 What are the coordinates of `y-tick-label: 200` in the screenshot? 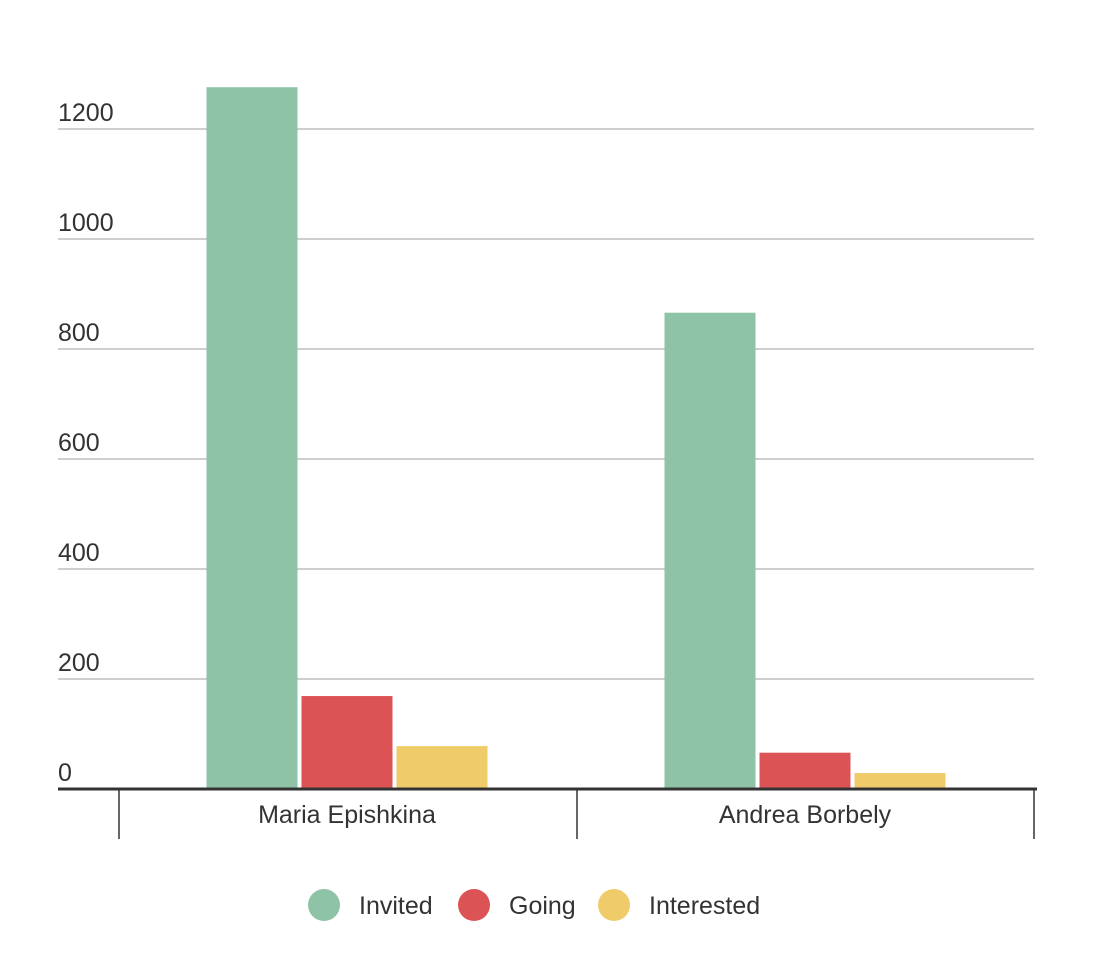 It's located at (79, 663).